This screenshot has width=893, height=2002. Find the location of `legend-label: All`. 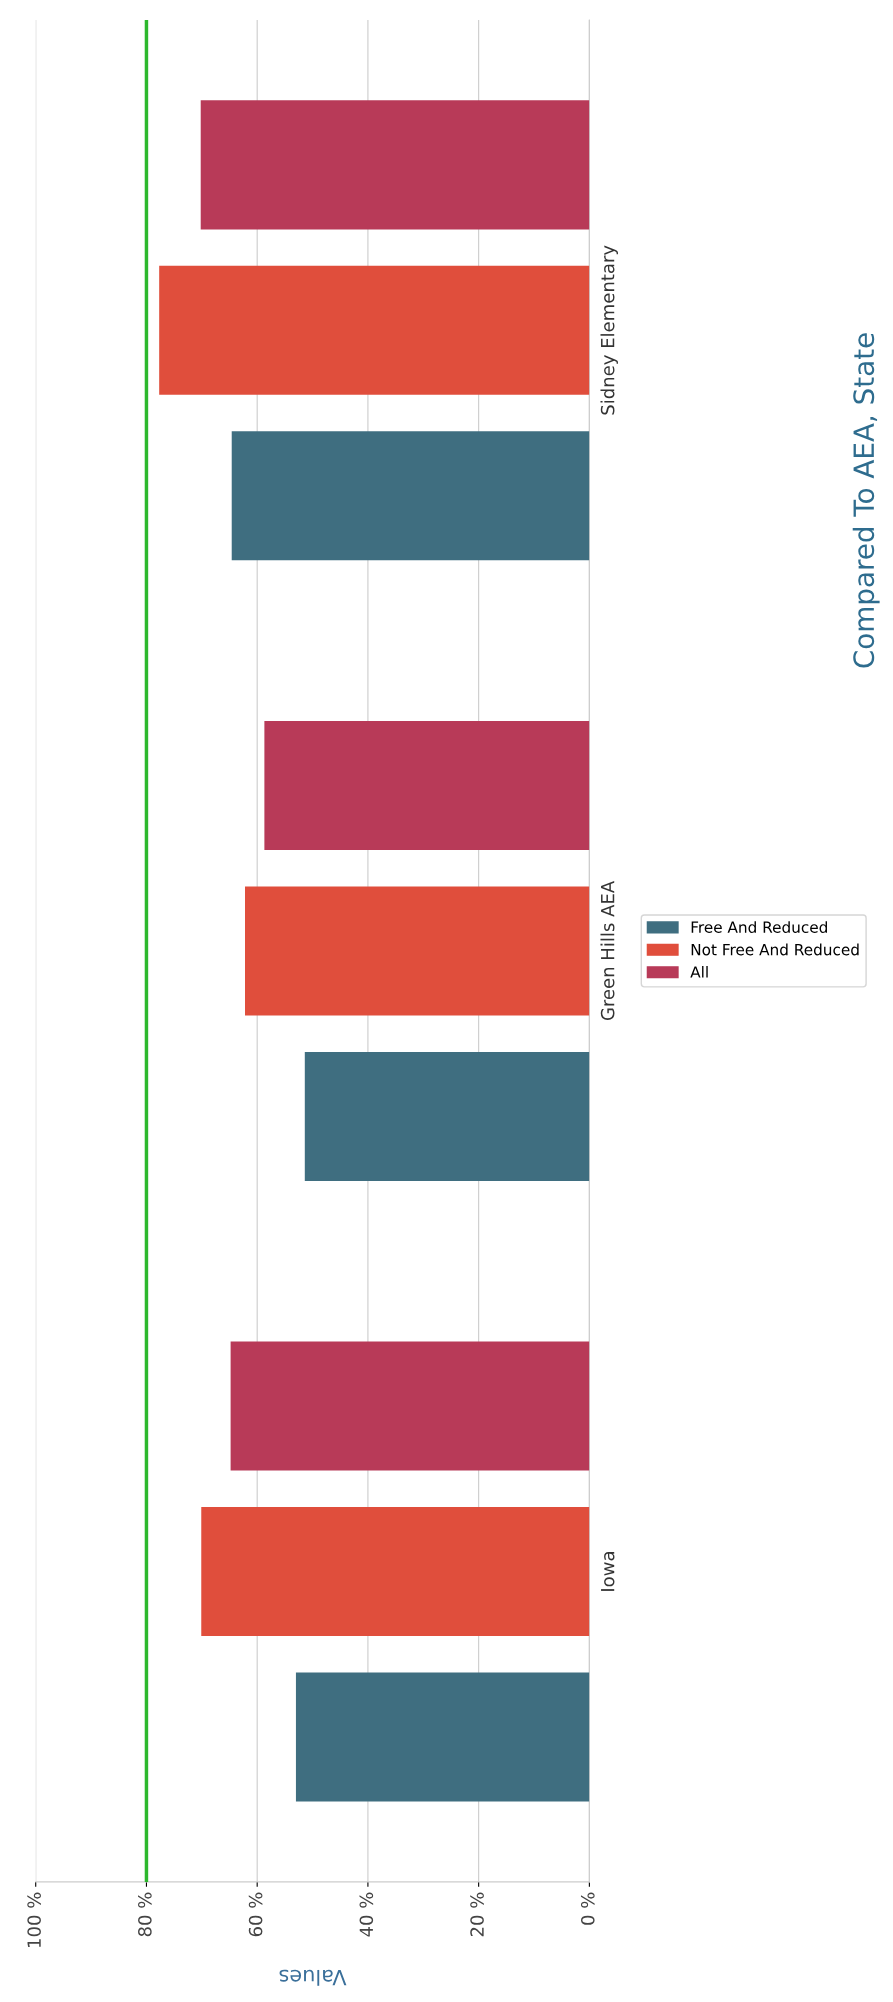

legend-label: All is located at coordinates (699, 971).